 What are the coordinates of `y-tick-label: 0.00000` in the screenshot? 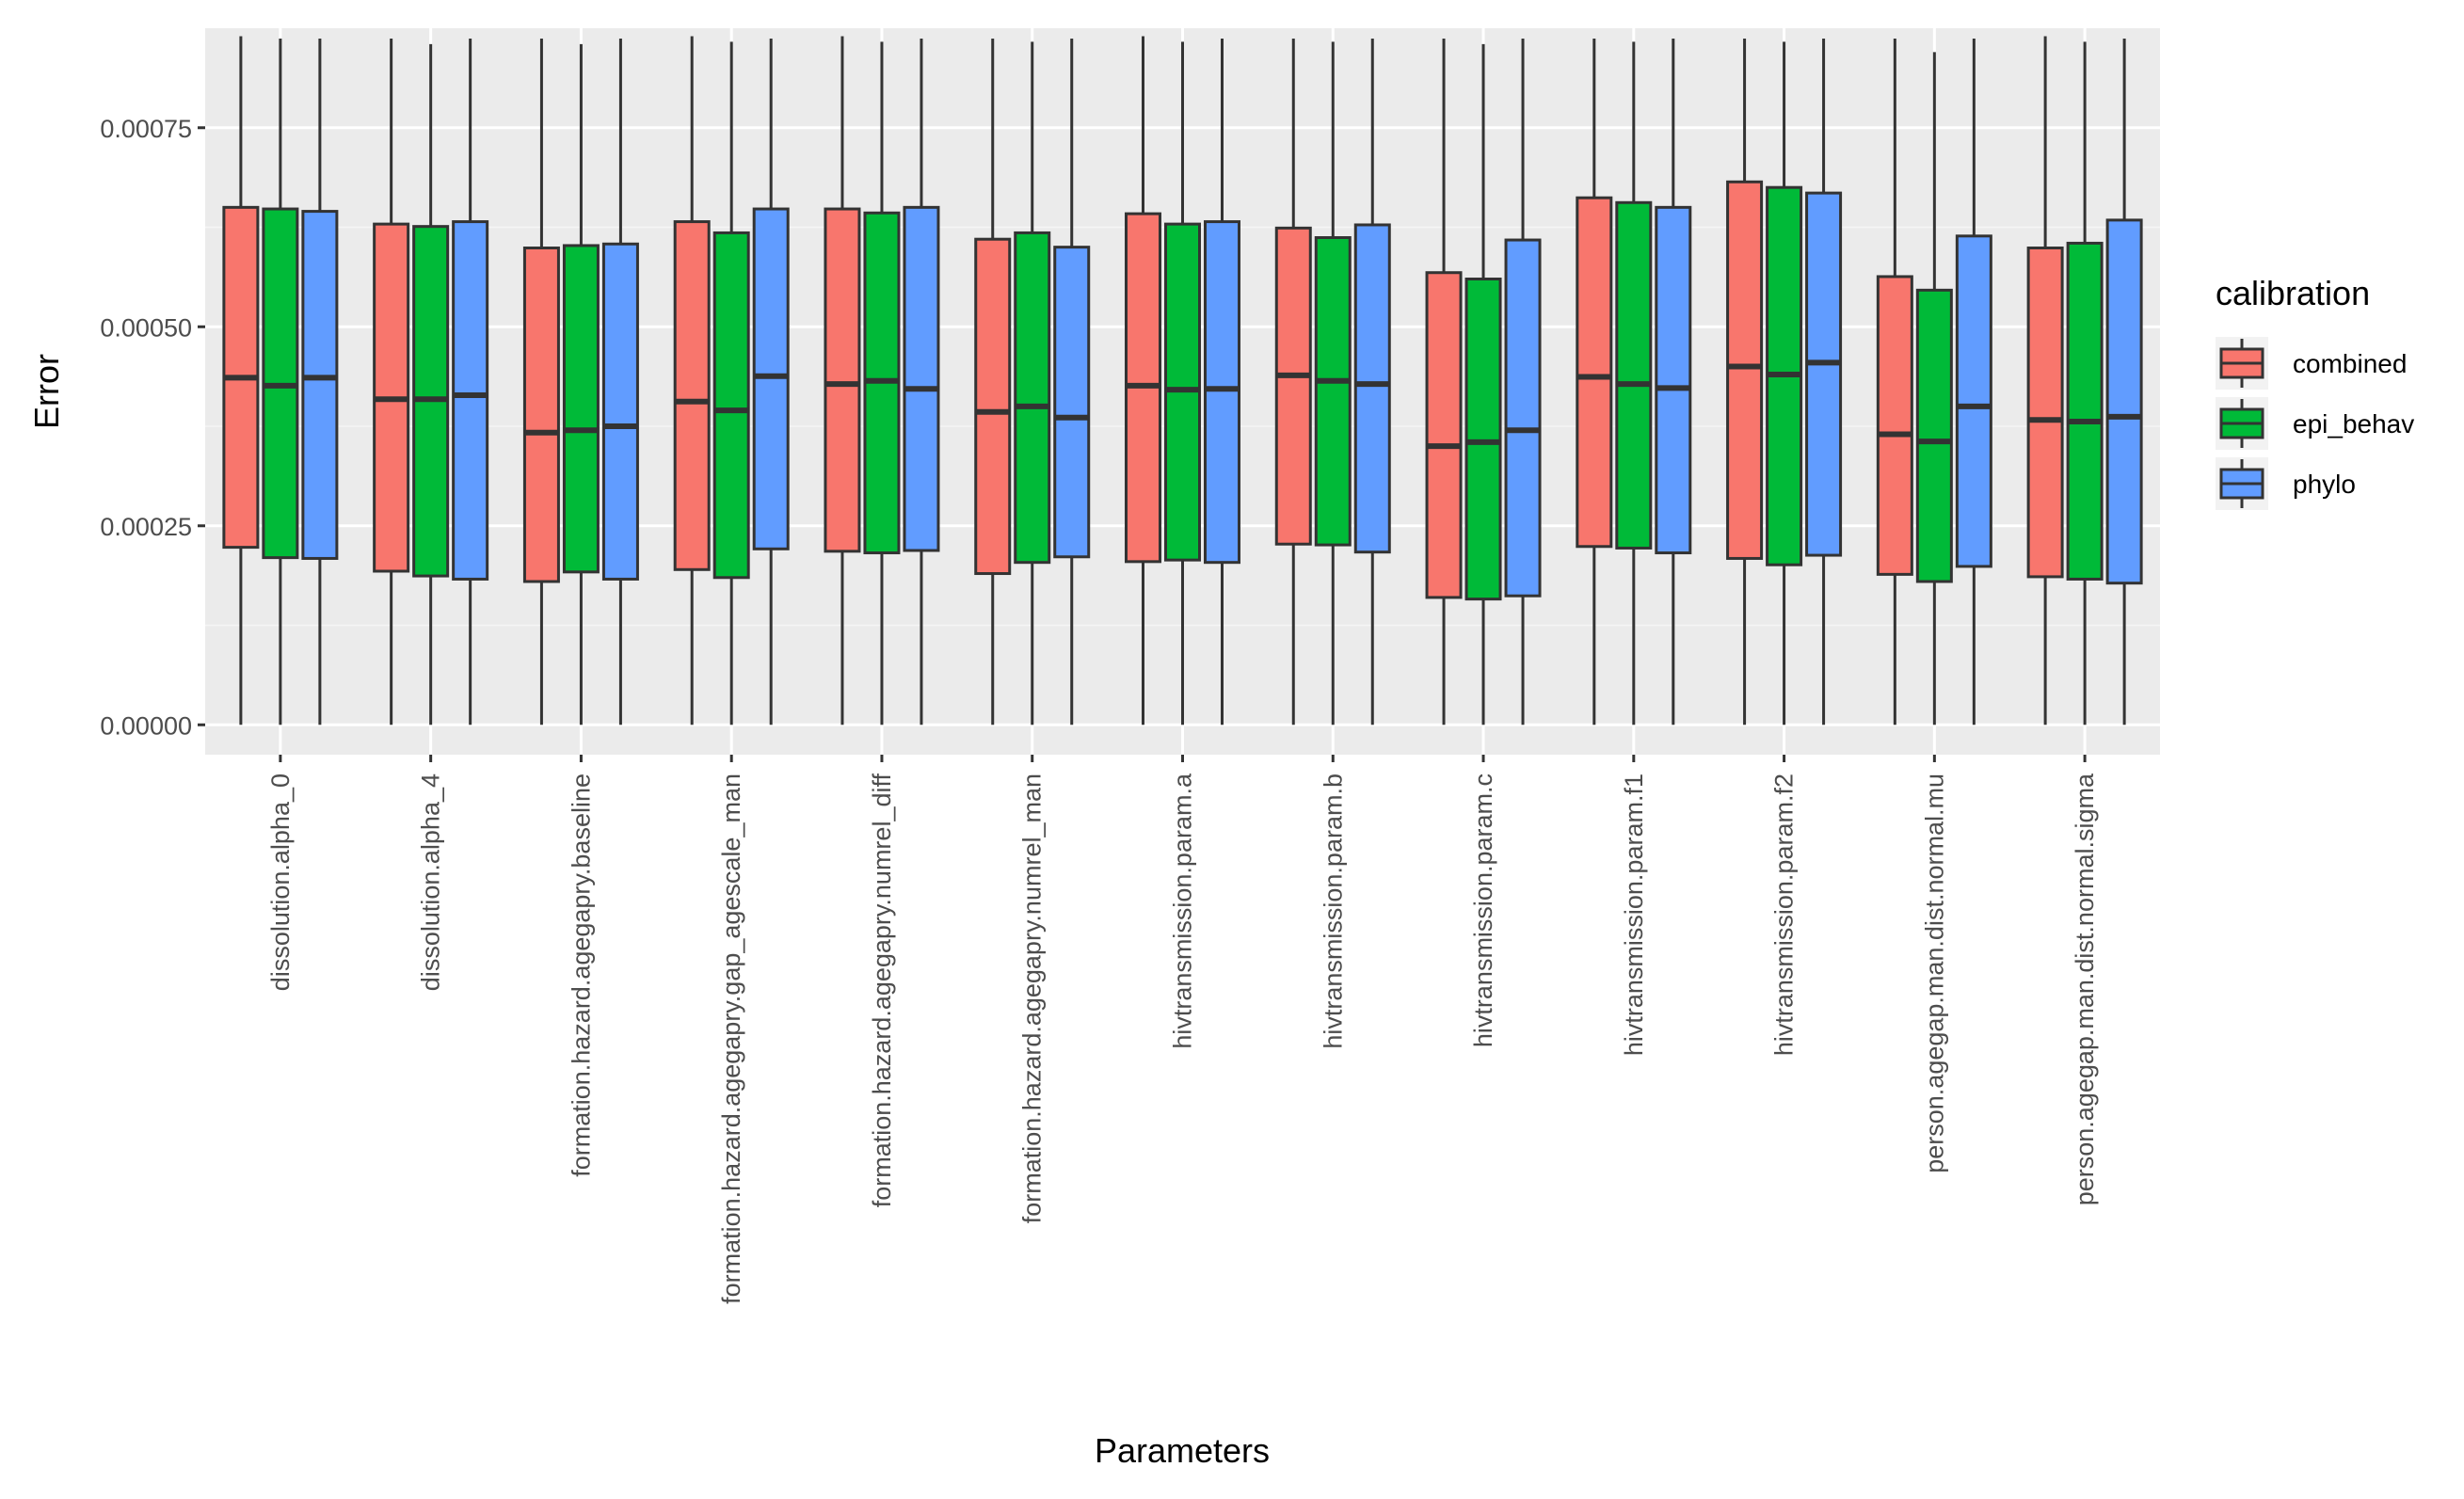 It's located at (146, 725).